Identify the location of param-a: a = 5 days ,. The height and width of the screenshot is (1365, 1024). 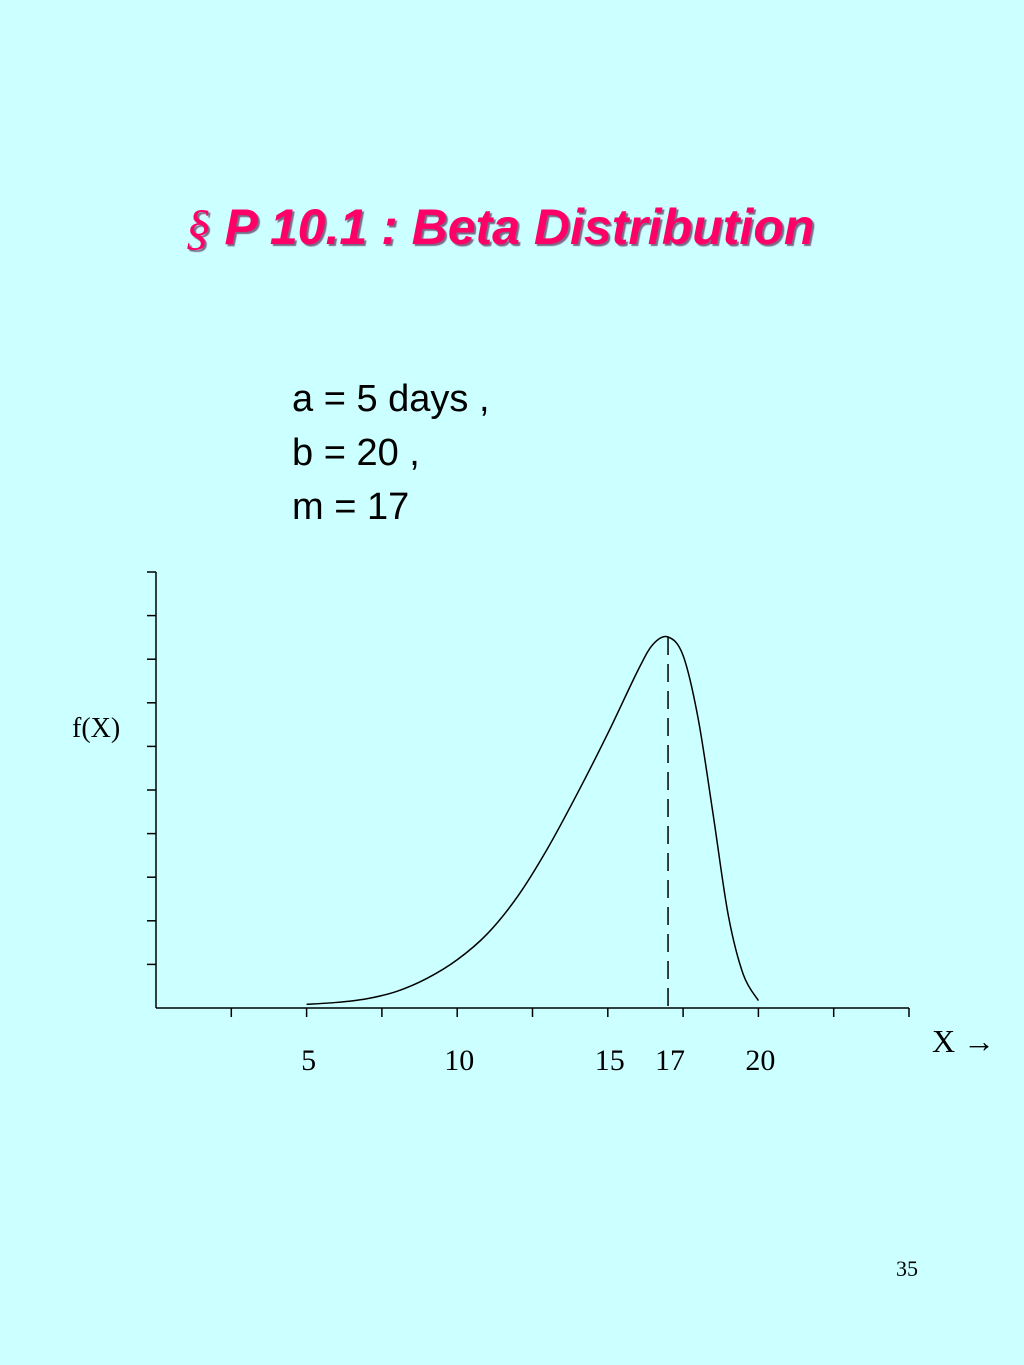
(391, 399).